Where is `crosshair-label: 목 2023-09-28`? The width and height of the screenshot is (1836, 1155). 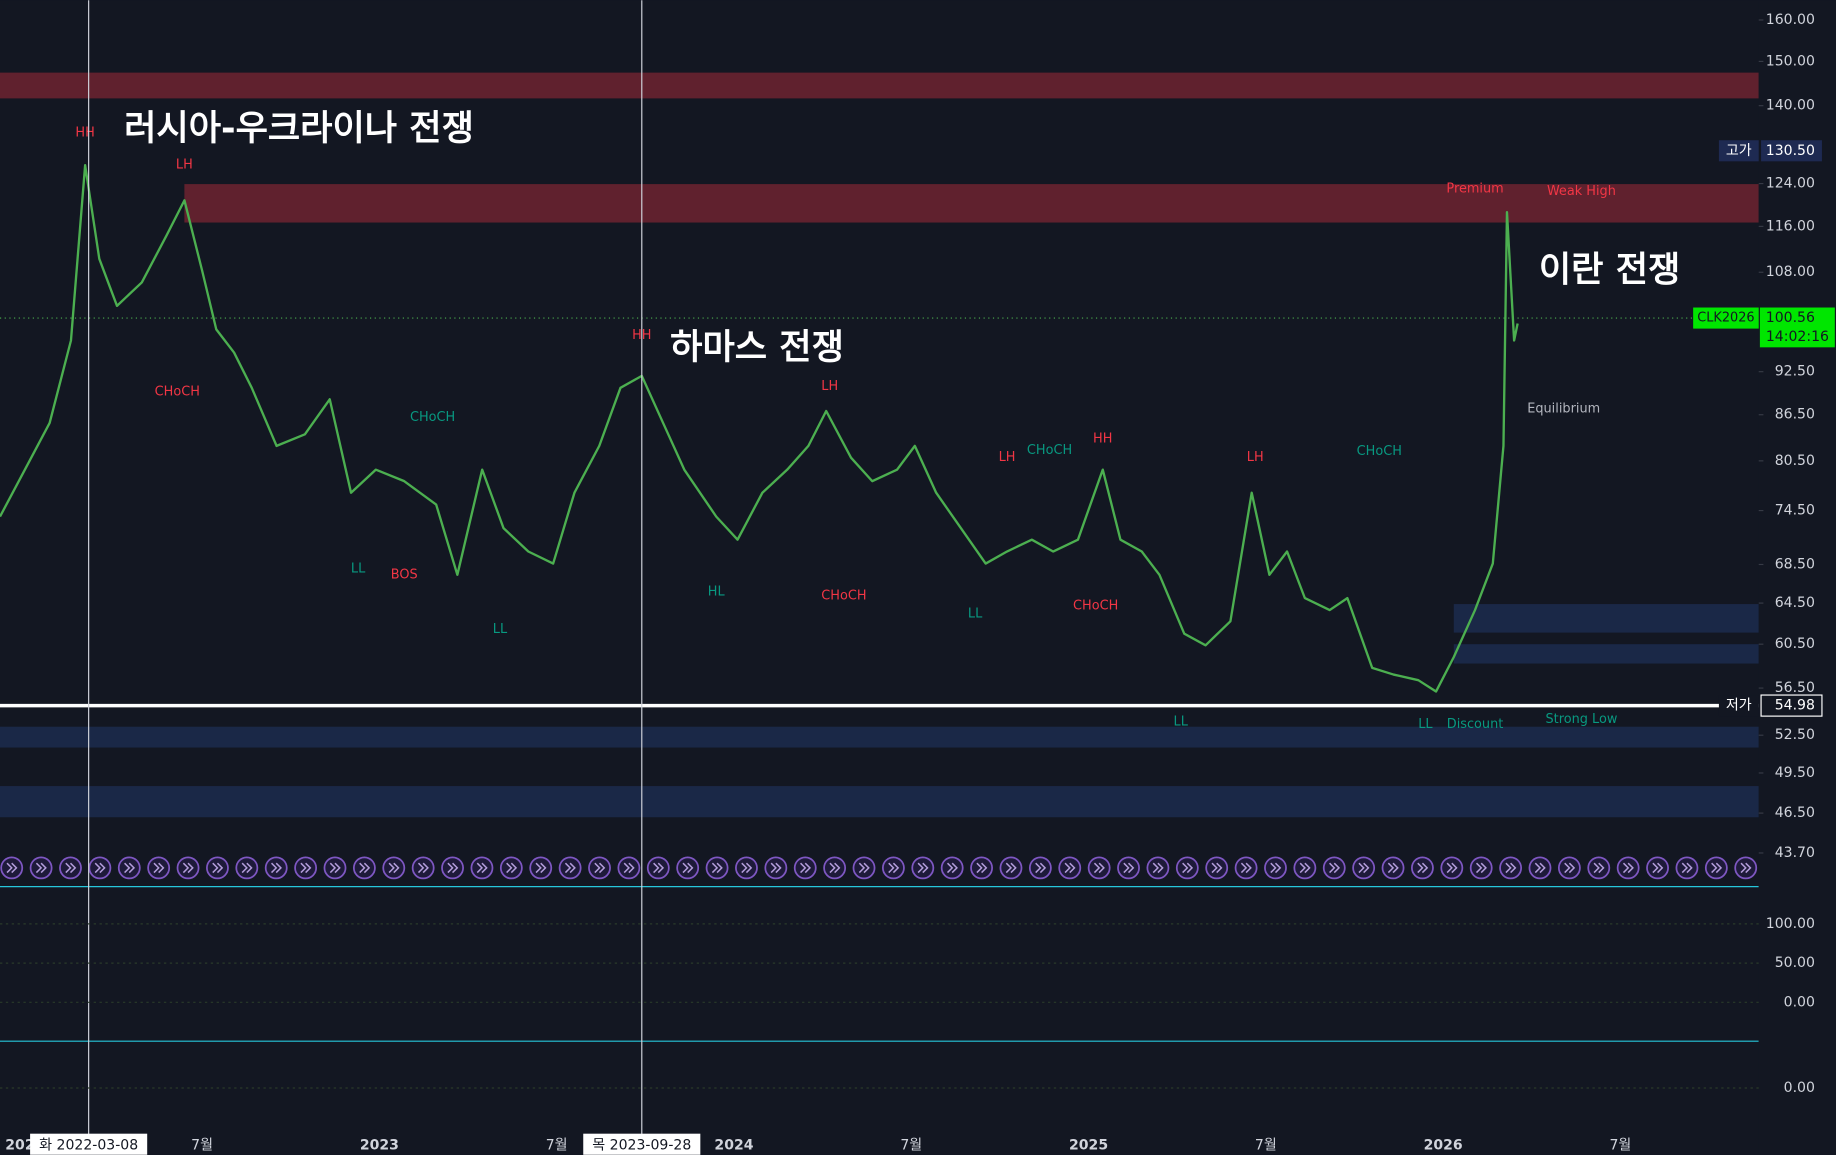 crosshair-label: 목 2023-09-28 is located at coordinates (641, 1145).